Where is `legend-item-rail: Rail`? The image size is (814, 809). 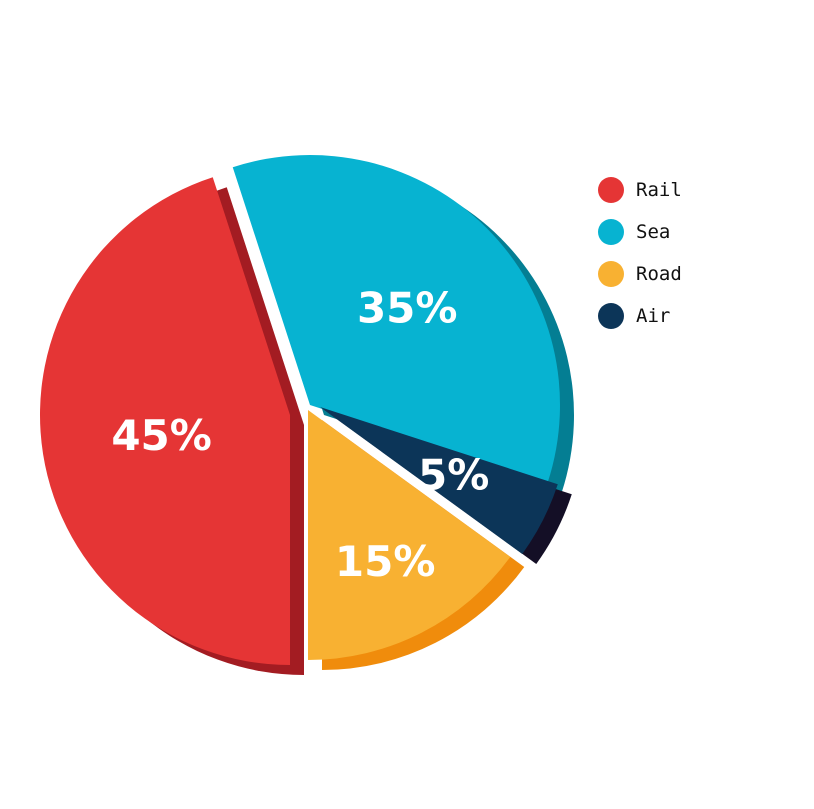
legend-item-rail: Rail is located at coordinates (698, 190).